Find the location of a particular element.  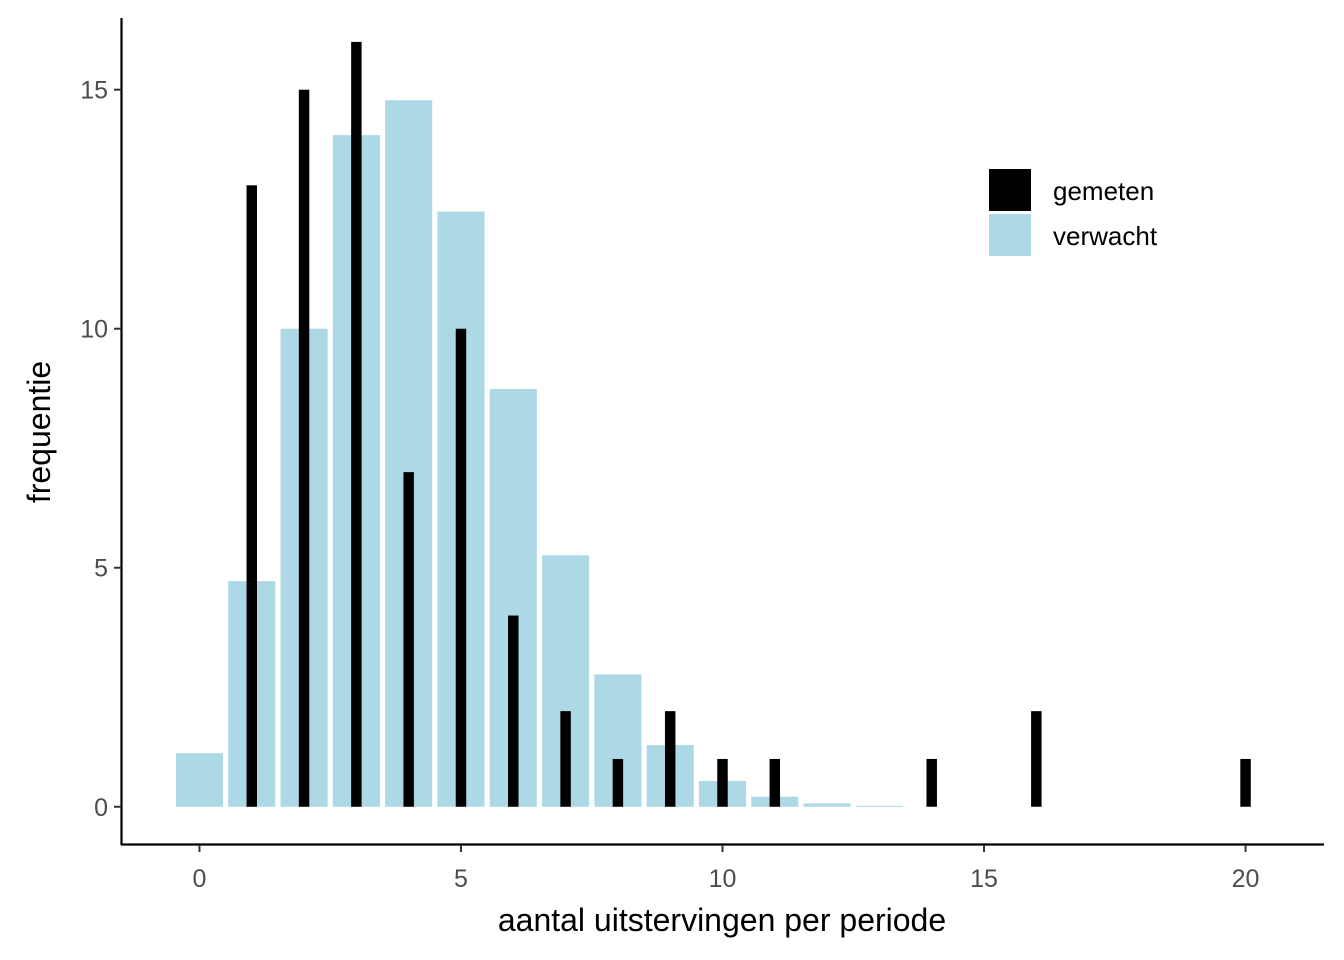

x-axis-title: aantal uitstervingen per periode is located at coordinates (722, 920).